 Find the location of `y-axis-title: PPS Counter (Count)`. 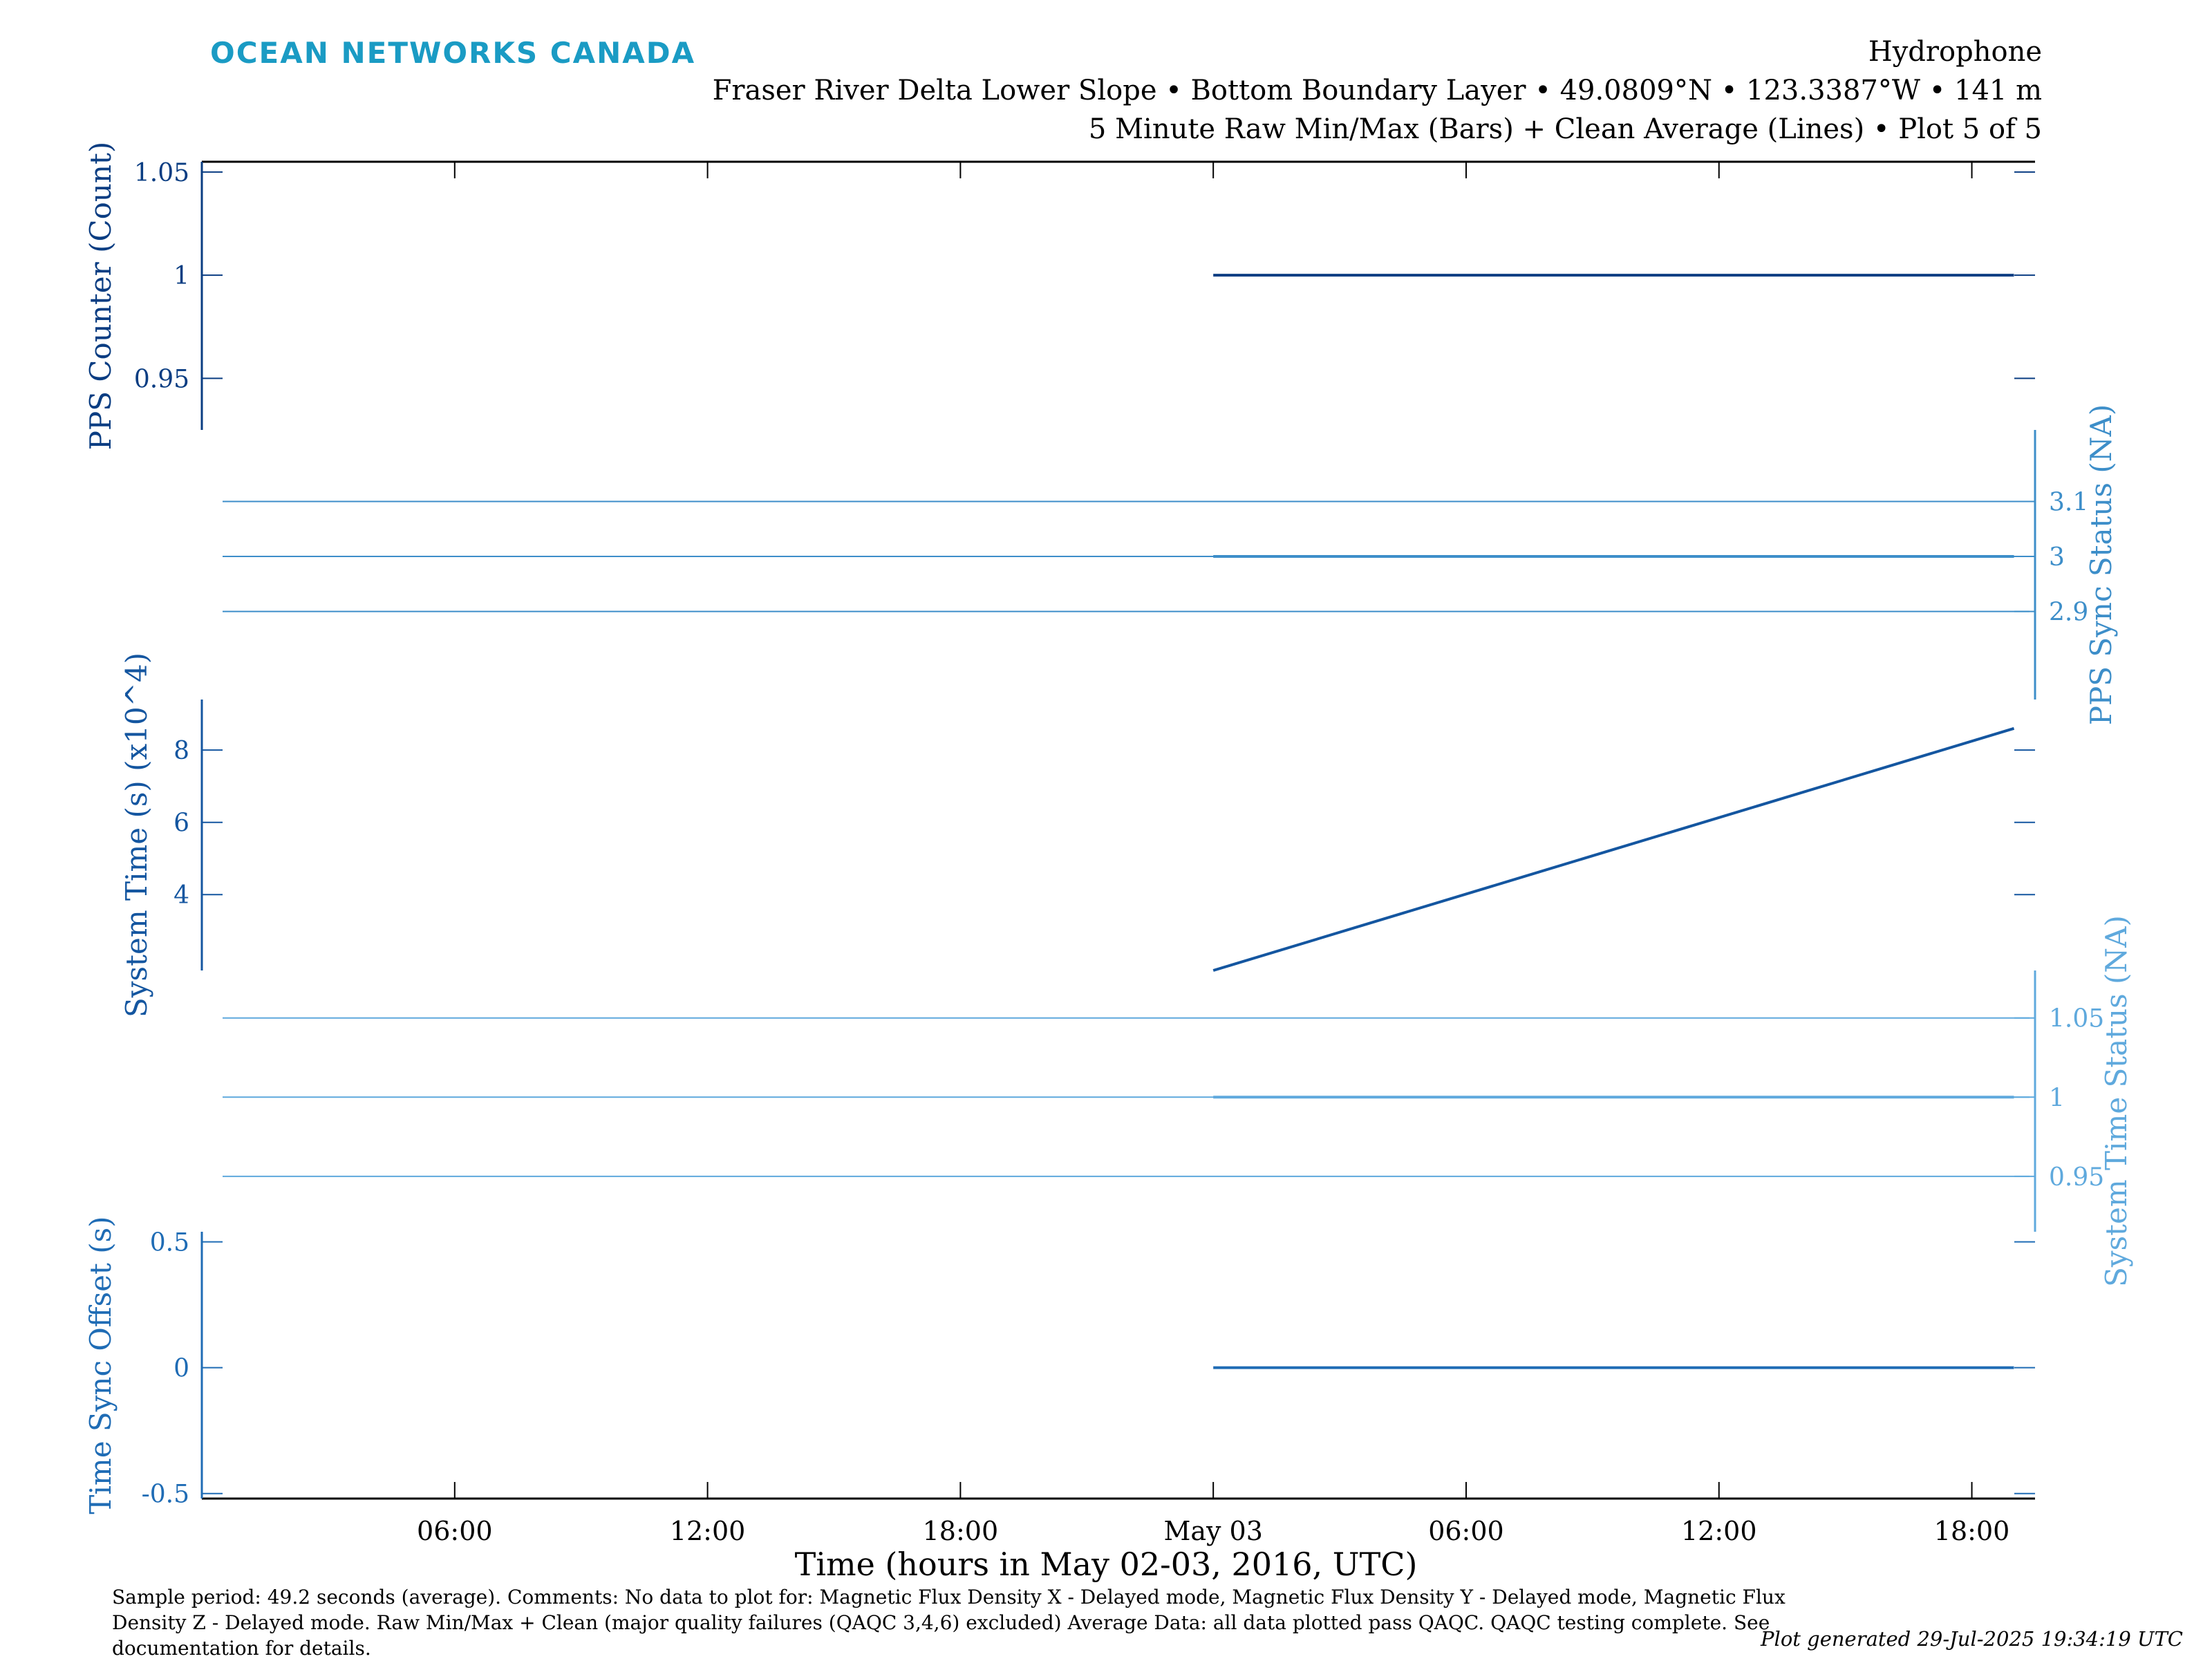

y-axis-title: PPS Counter (Count) is located at coordinates (101, 296).